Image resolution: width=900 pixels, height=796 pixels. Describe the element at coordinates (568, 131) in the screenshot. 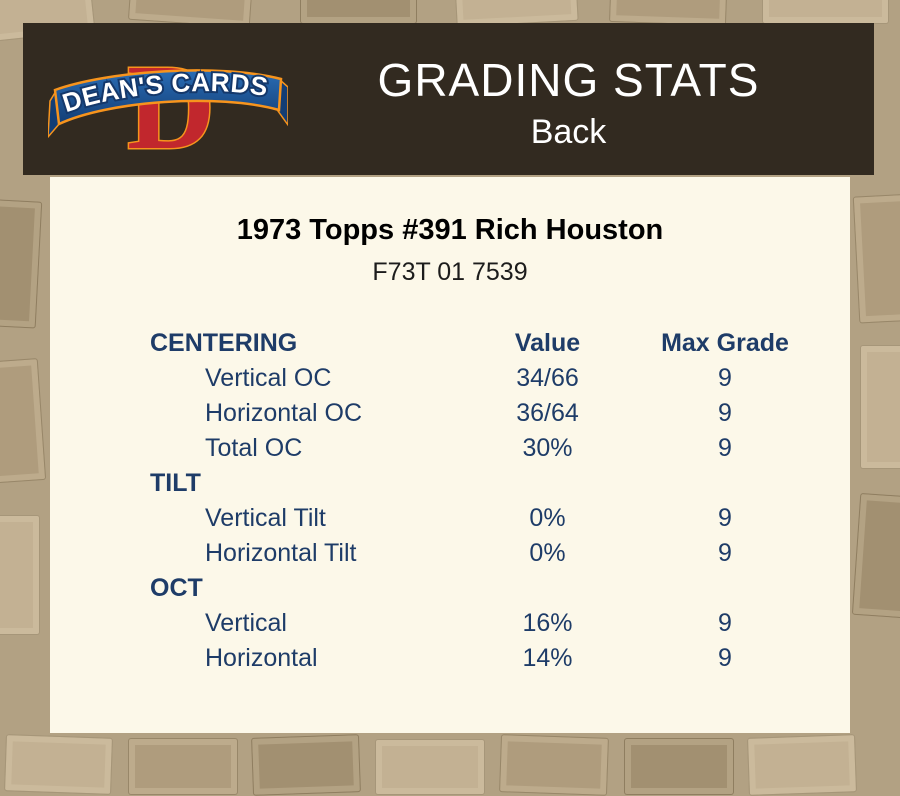

I see `card-side-label: Back` at that location.